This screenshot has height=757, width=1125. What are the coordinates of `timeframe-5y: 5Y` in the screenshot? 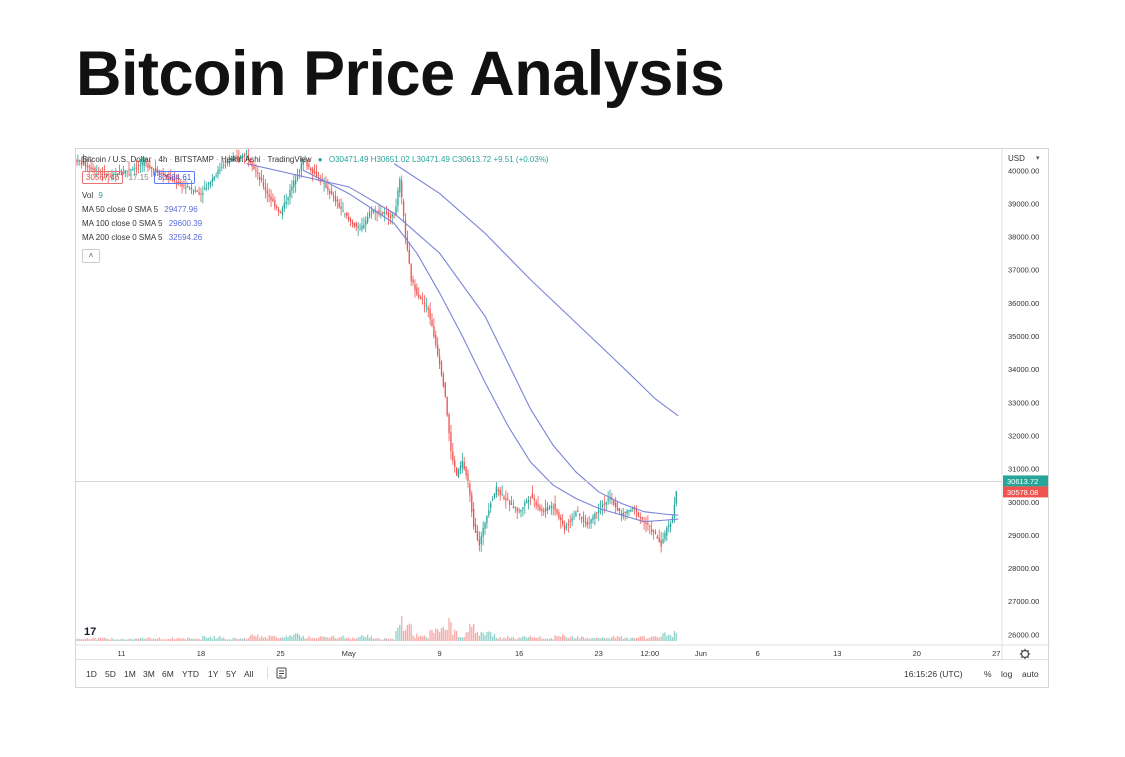 It's located at (231, 674).